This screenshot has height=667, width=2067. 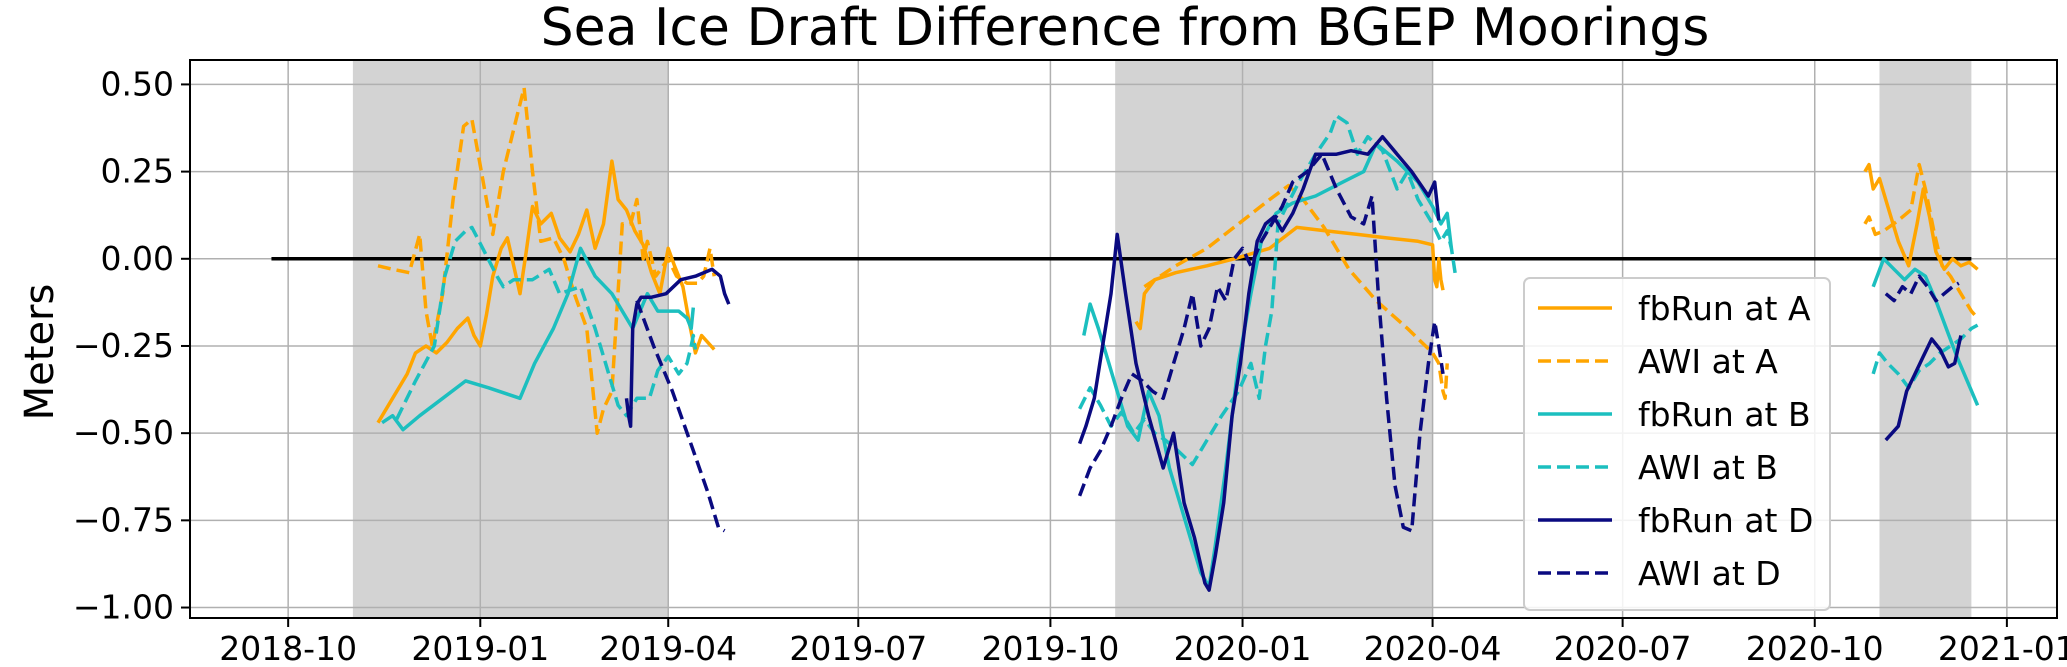 What do you see at coordinates (668, 648) in the screenshot?
I see `x-tick-label: 2019-04` at bounding box center [668, 648].